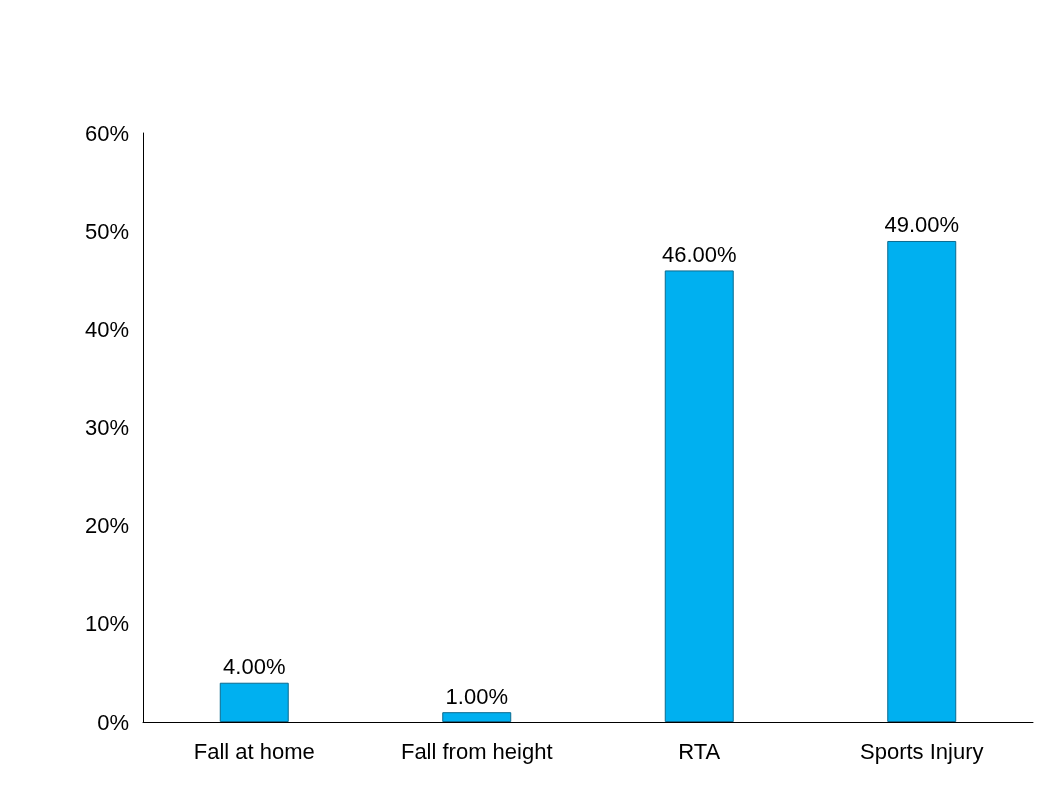 The image size is (1048, 800). What do you see at coordinates (113, 722) in the screenshot?
I see `y-tick-label: 0%` at bounding box center [113, 722].